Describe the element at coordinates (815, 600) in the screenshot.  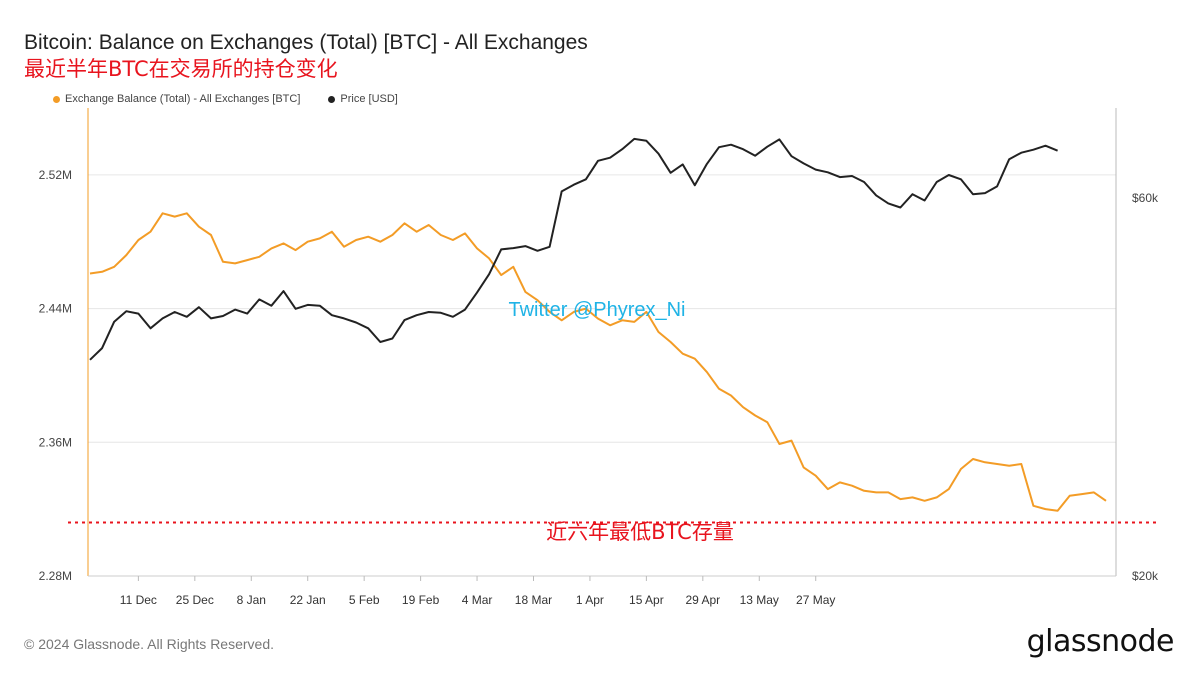
I see `x-tick-label: 27 May` at that location.